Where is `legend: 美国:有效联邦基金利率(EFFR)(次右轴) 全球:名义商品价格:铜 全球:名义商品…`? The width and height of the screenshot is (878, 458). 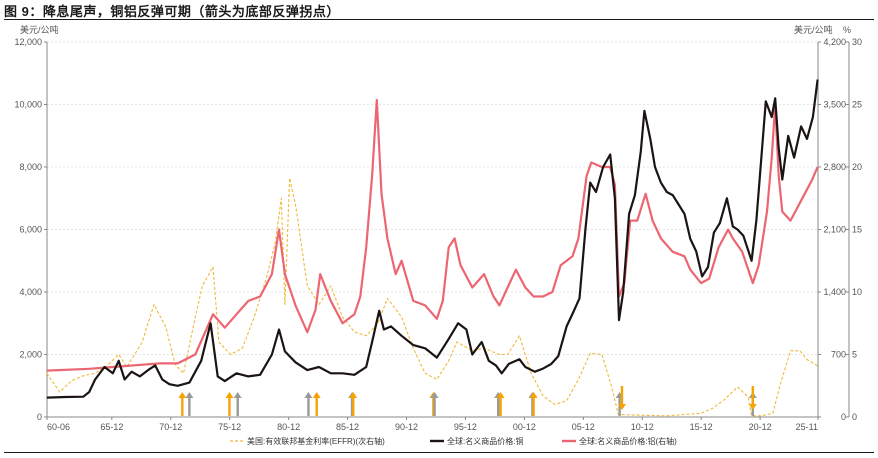
legend: 美国:有效联邦基金利率(EFFR)(次右轴) 全球:名义商品价格:铜 全球:名义商品… is located at coordinates (453, 441).